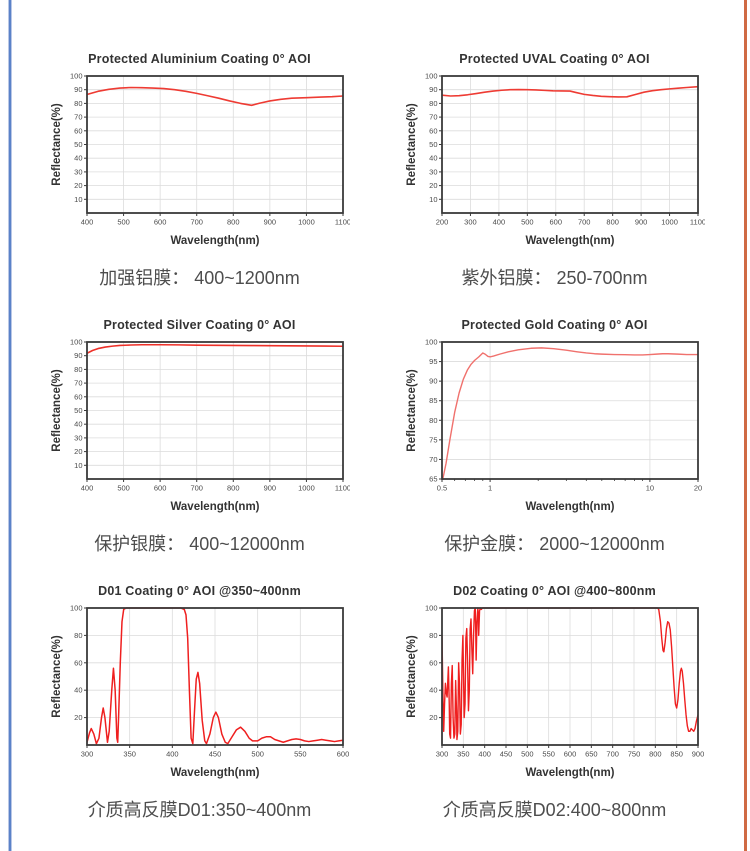 The height and width of the screenshot is (851, 750). I want to click on chart-title: D02 Coating 0° AOI @400~800nm, so click(554, 591).